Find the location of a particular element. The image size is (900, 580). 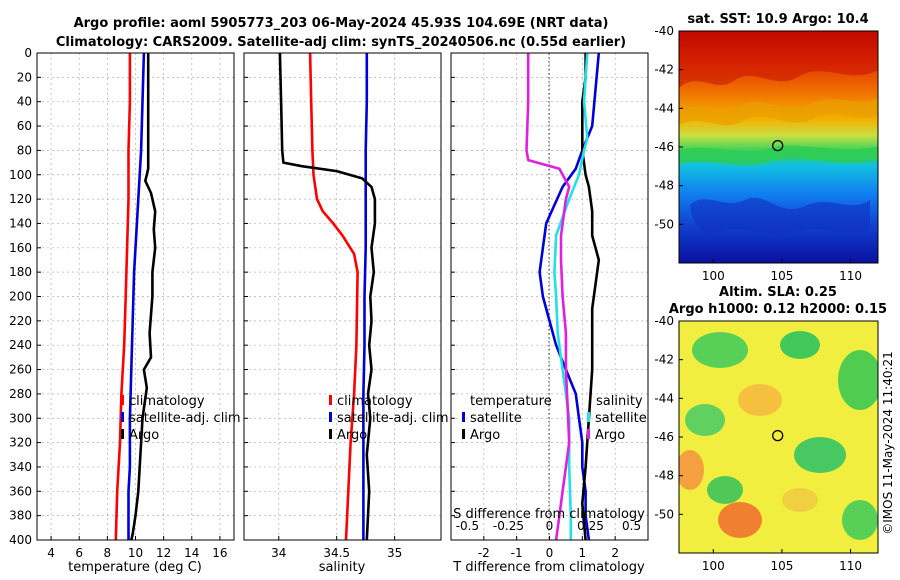

y-tick-label: -46 is located at coordinates (664, 147).